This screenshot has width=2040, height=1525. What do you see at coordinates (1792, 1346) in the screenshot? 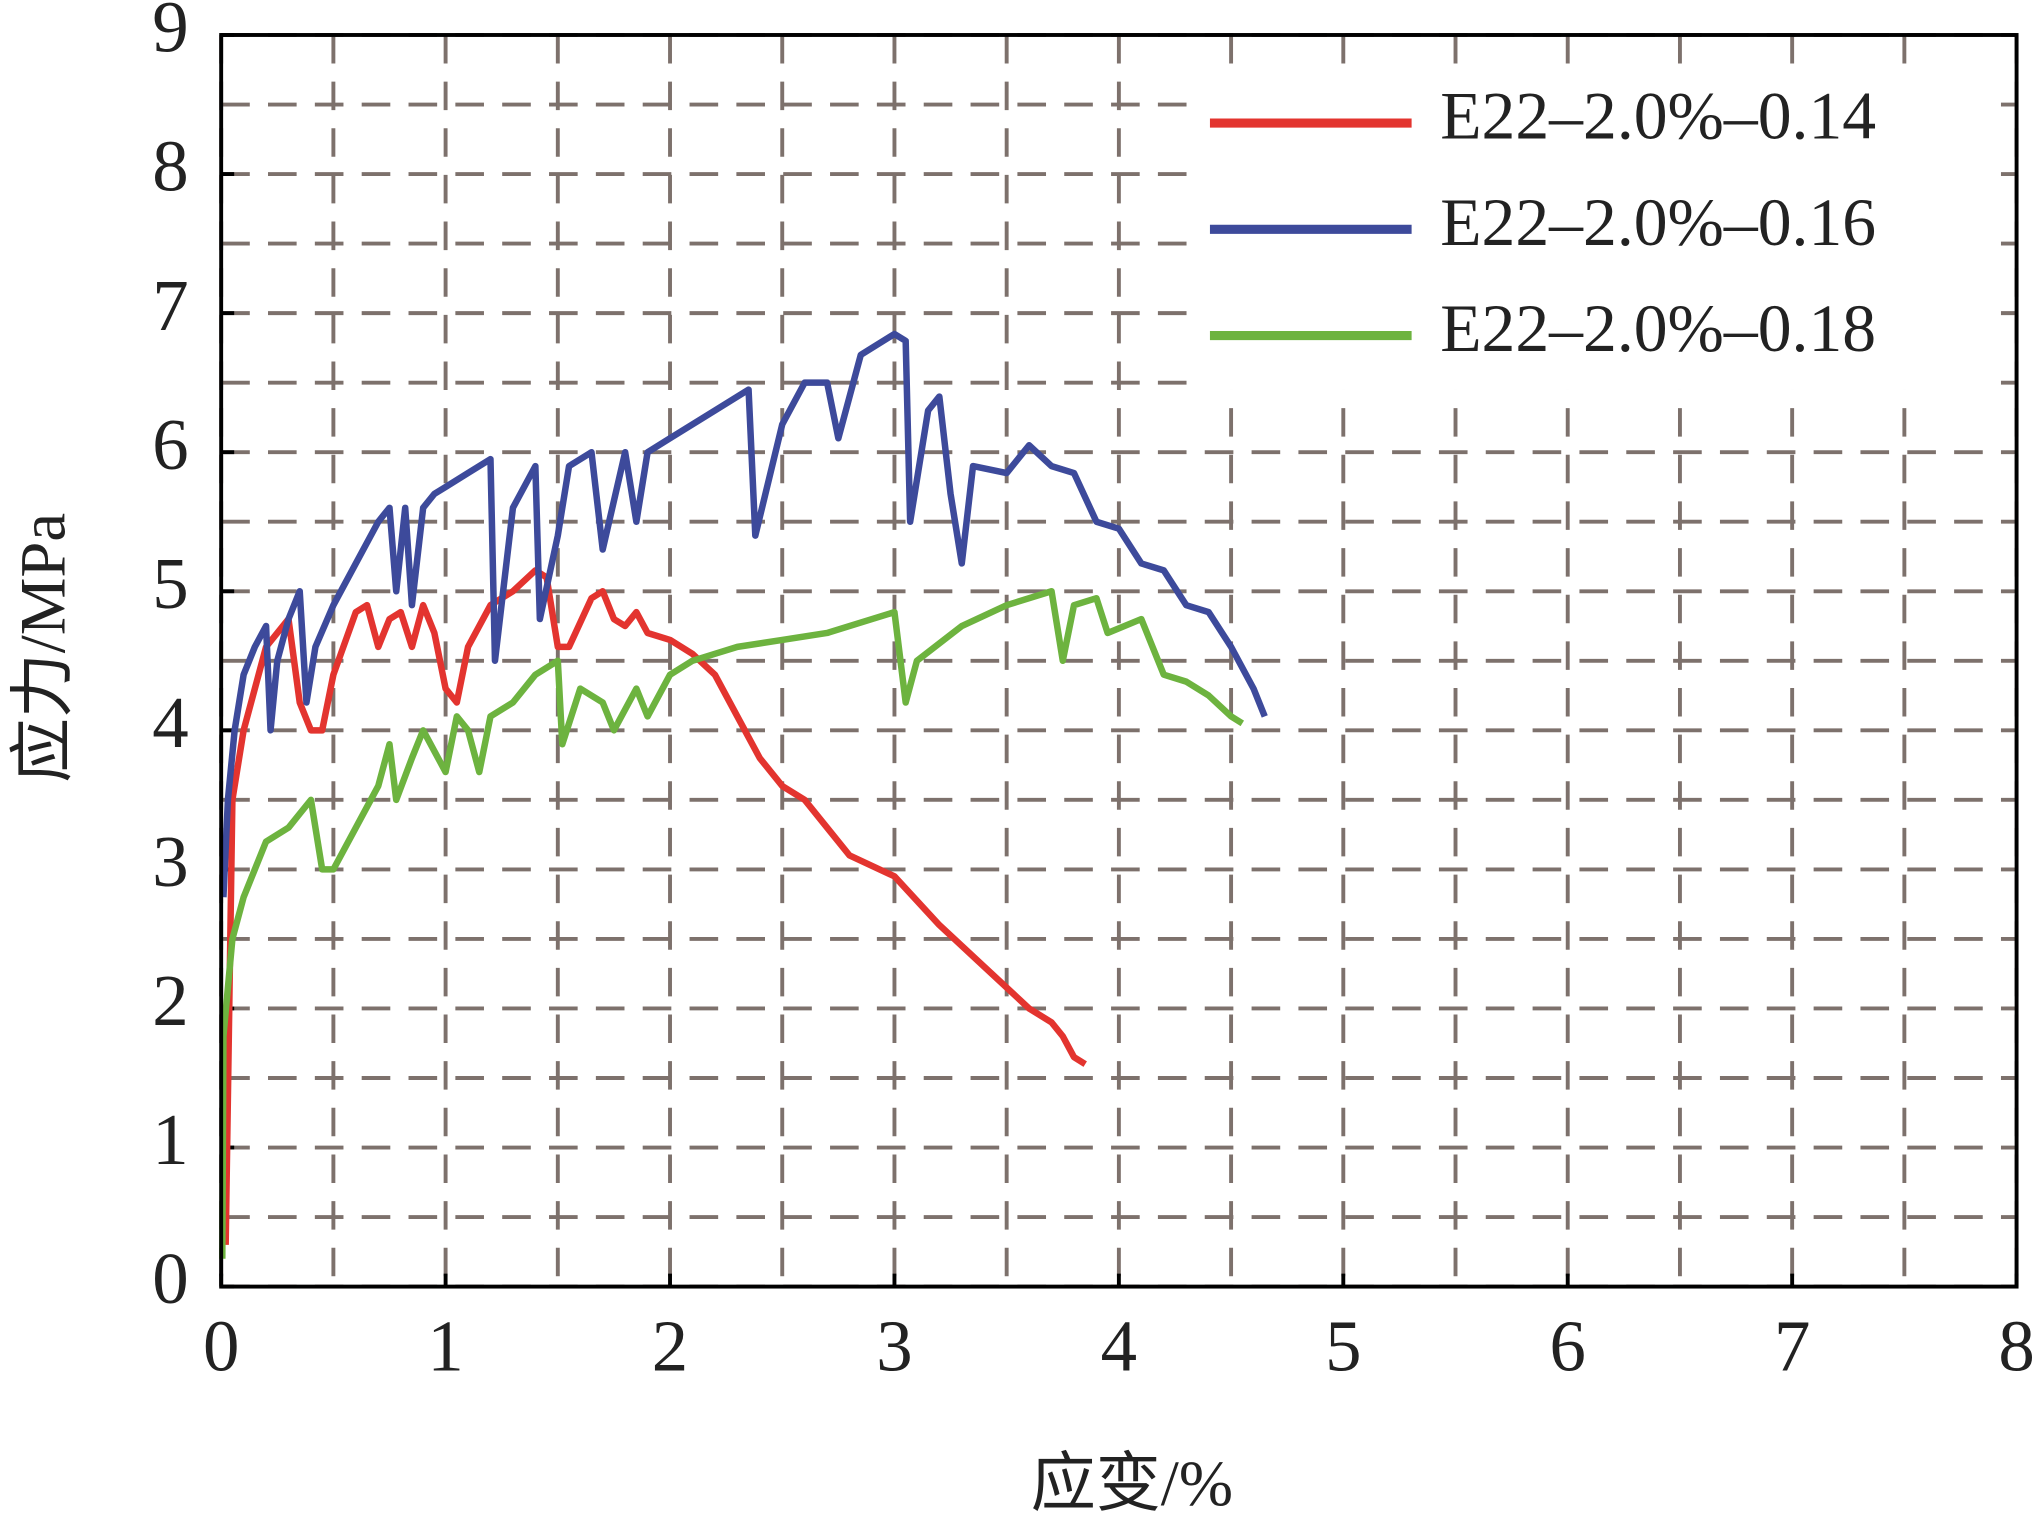
I see `x-tick-label: 7` at bounding box center [1792, 1346].